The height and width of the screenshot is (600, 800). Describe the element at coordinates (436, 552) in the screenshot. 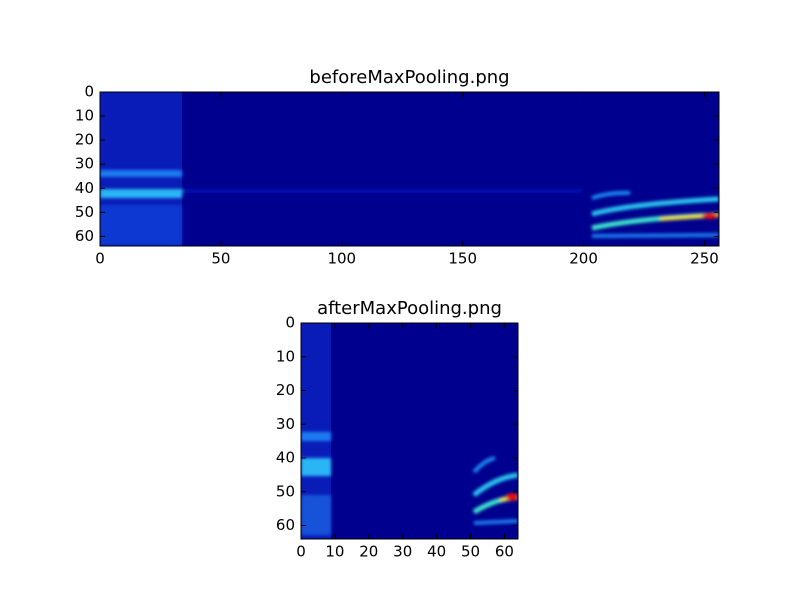

I see `x-tick-label: 40` at that location.